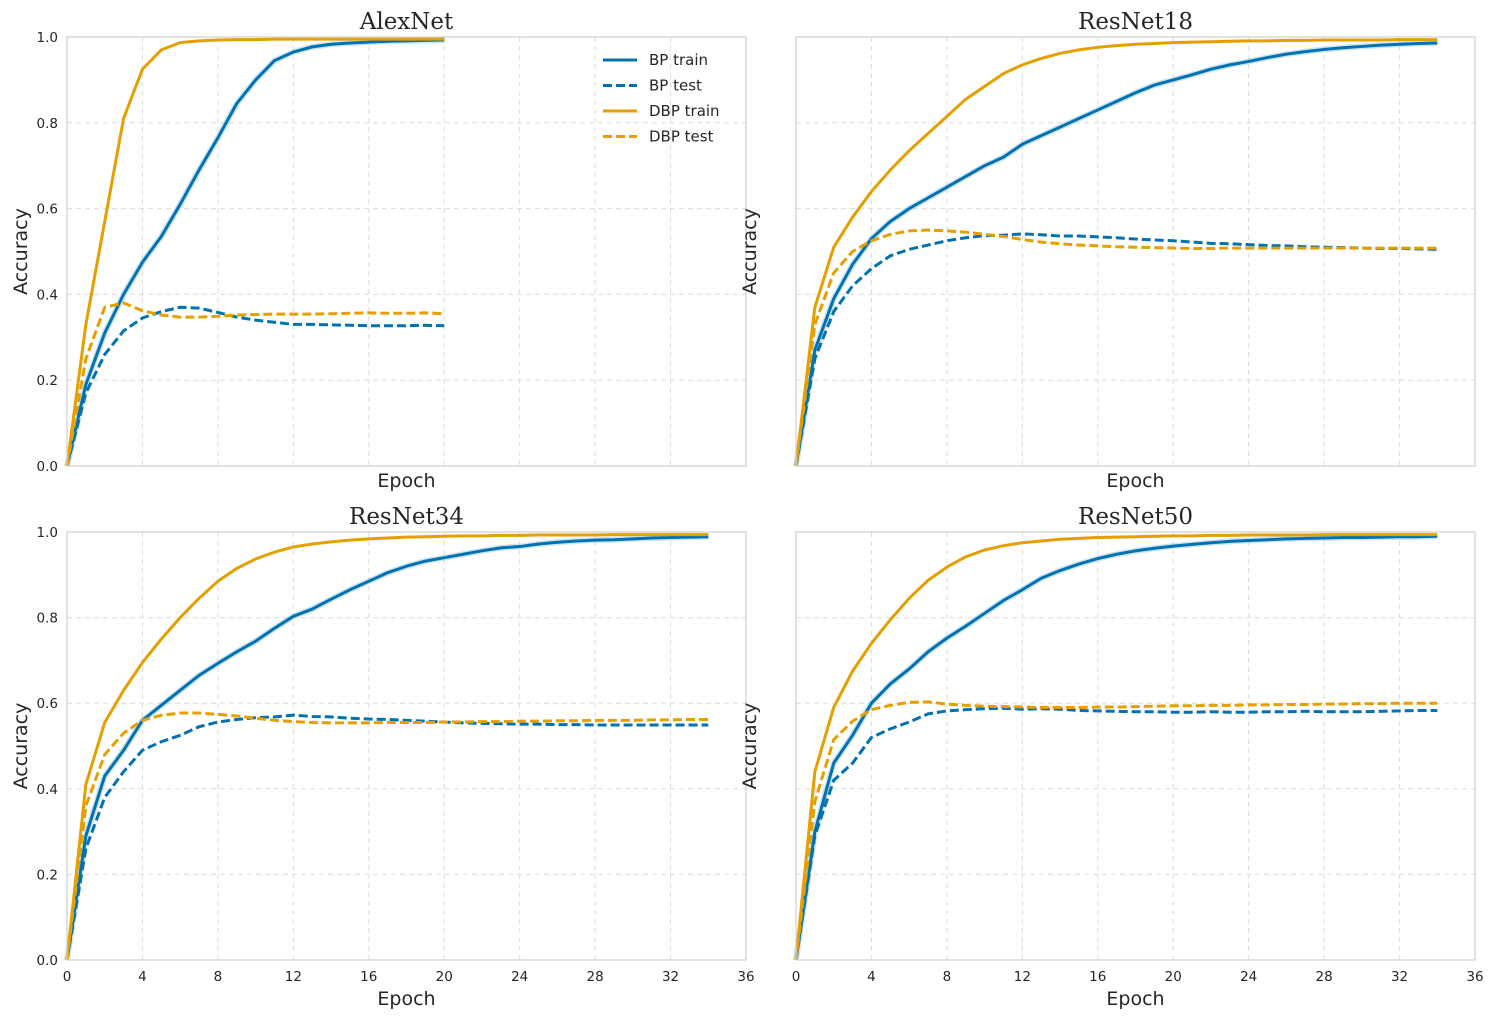 The image size is (1494, 1024). I want to click on legend-label: DBP test, so click(681, 137).